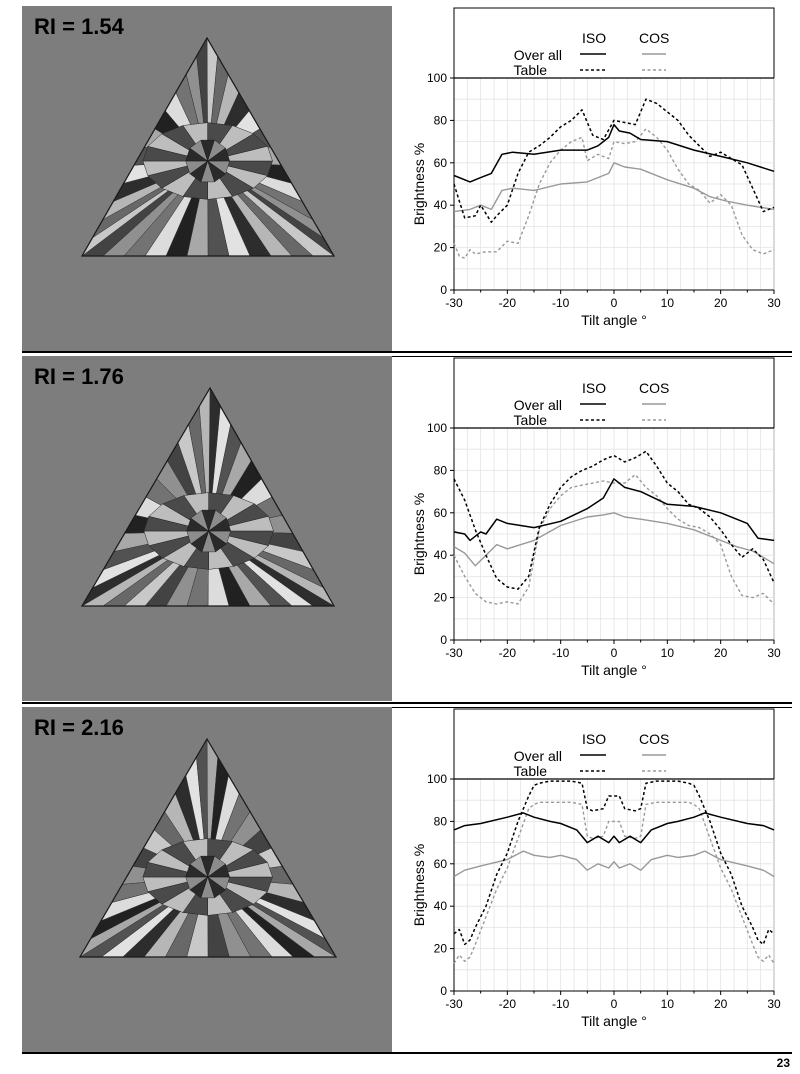 Image resolution: width=800 pixels, height=1074 pixels. What do you see at coordinates (783, 1063) in the screenshot?
I see `page-number: 23` at bounding box center [783, 1063].